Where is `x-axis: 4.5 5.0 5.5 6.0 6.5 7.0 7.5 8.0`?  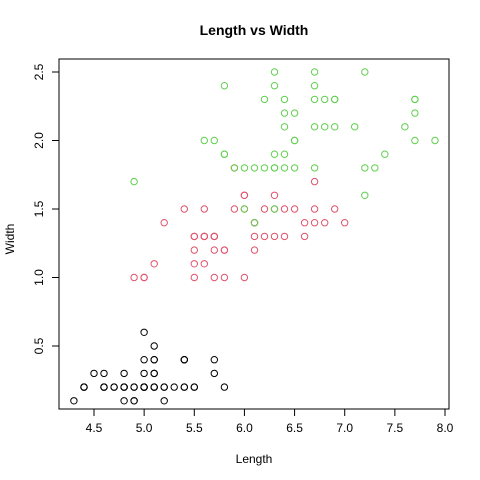 x-axis: 4.5 5.0 5.5 6.0 6.5 7.0 7.5 8.0 is located at coordinates (270, 421).